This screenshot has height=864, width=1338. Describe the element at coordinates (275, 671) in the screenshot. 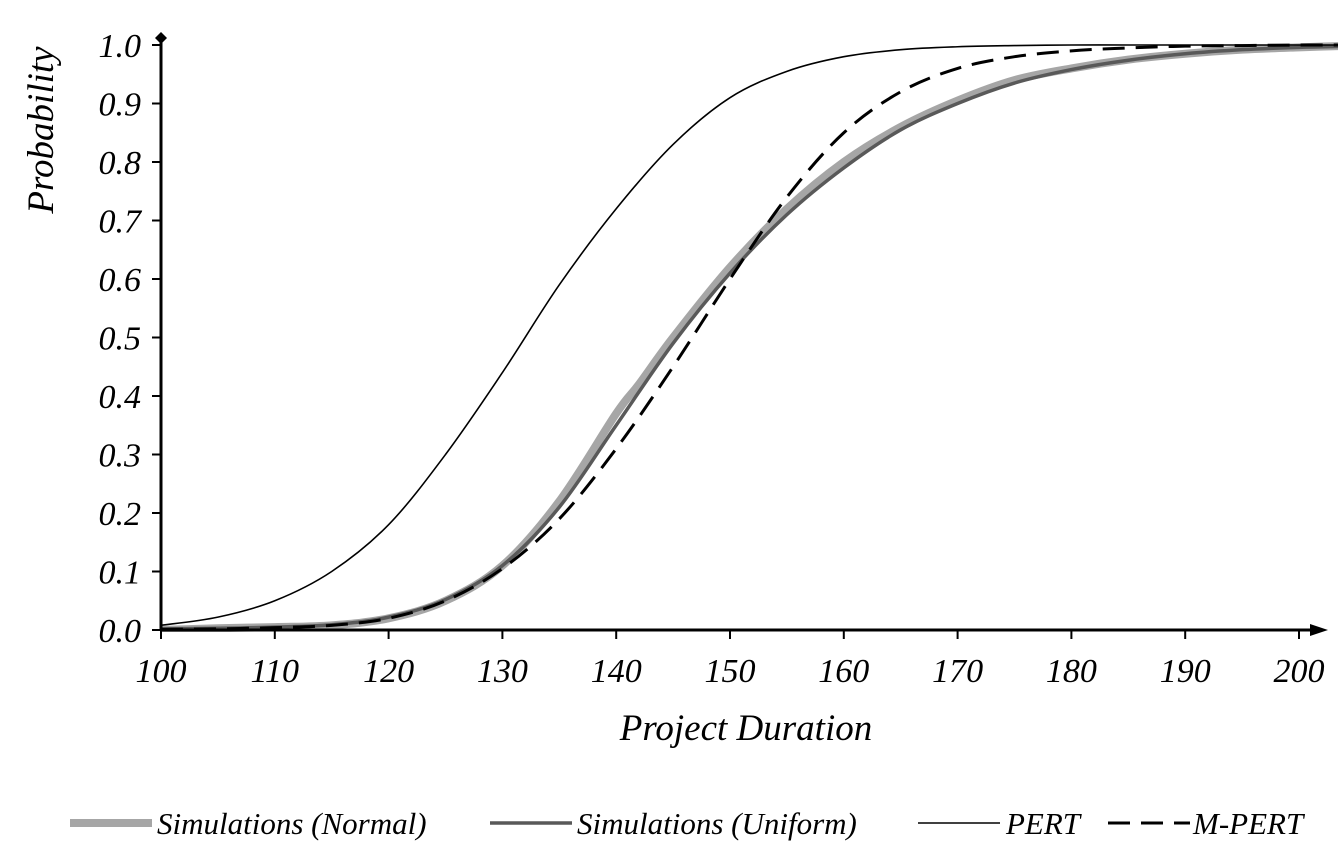

I see `x-tick-label: 110` at that location.